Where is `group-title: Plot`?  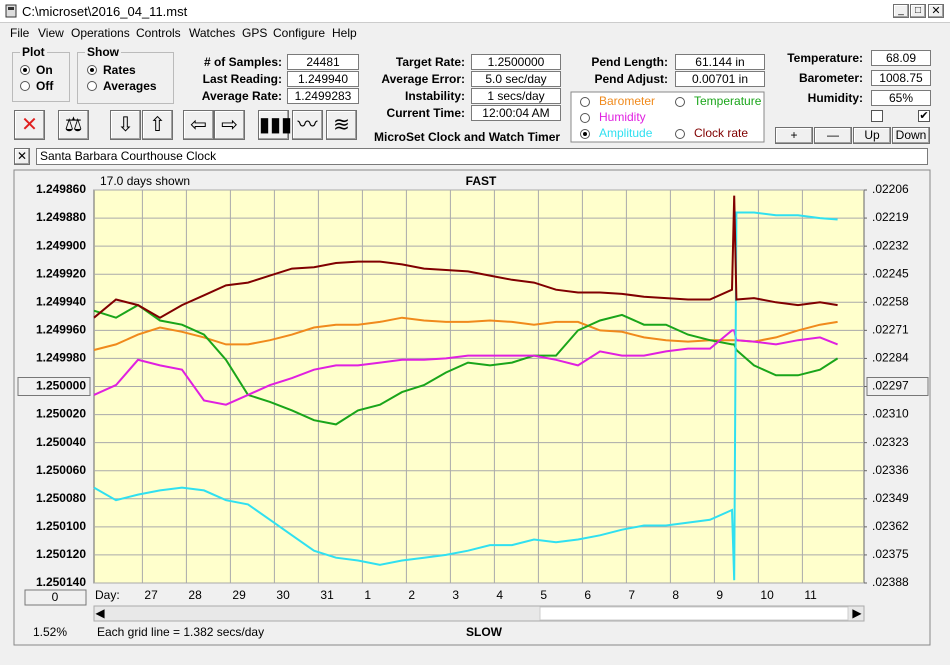 group-title: Plot is located at coordinates (33, 52).